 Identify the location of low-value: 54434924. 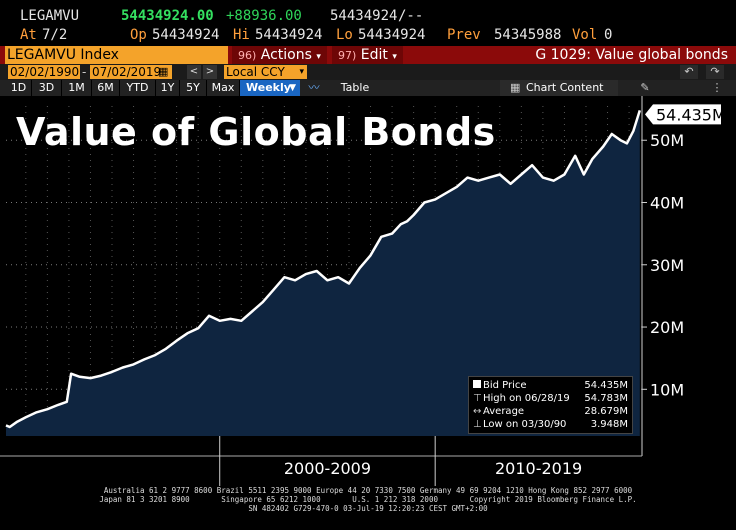
(392, 35).